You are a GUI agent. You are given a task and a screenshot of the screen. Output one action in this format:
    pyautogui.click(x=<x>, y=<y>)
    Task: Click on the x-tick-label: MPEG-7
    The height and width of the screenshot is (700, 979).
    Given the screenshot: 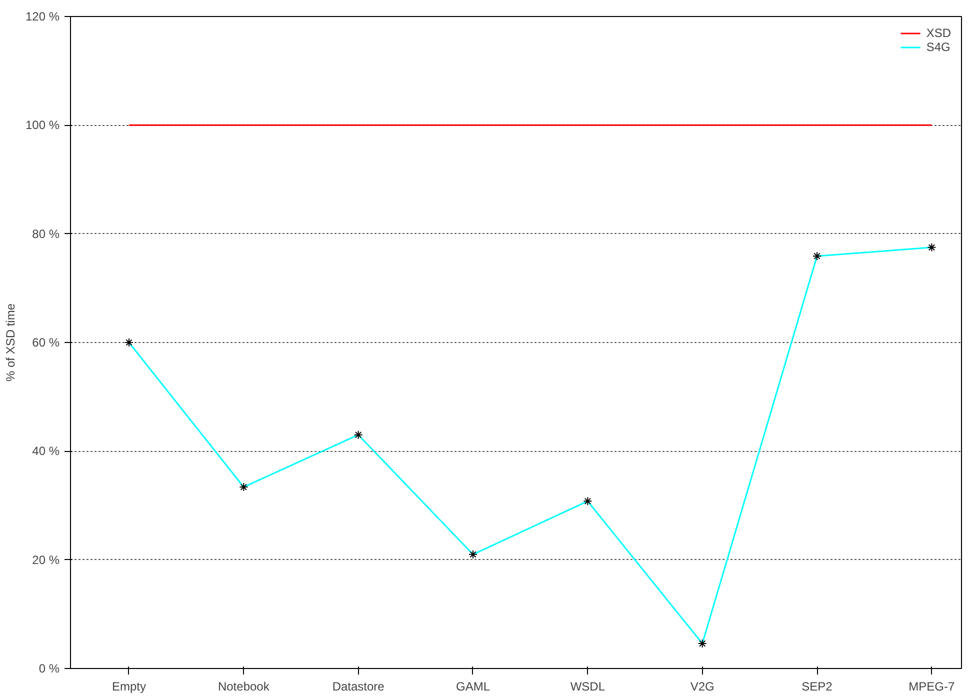 What is the action you would take?
    pyautogui.click(x=932, y=687)
    